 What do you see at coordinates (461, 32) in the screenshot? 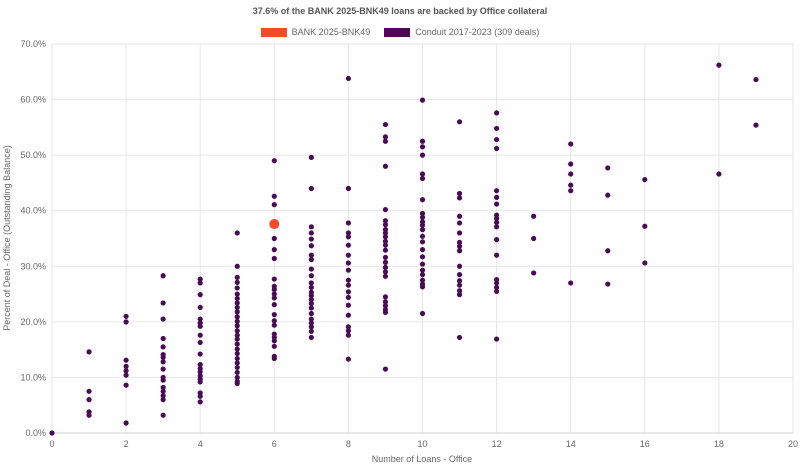
I see `legend-item-conduit: Conduit 2017-2023 (309 deals)` at bounding box center [461, 32].